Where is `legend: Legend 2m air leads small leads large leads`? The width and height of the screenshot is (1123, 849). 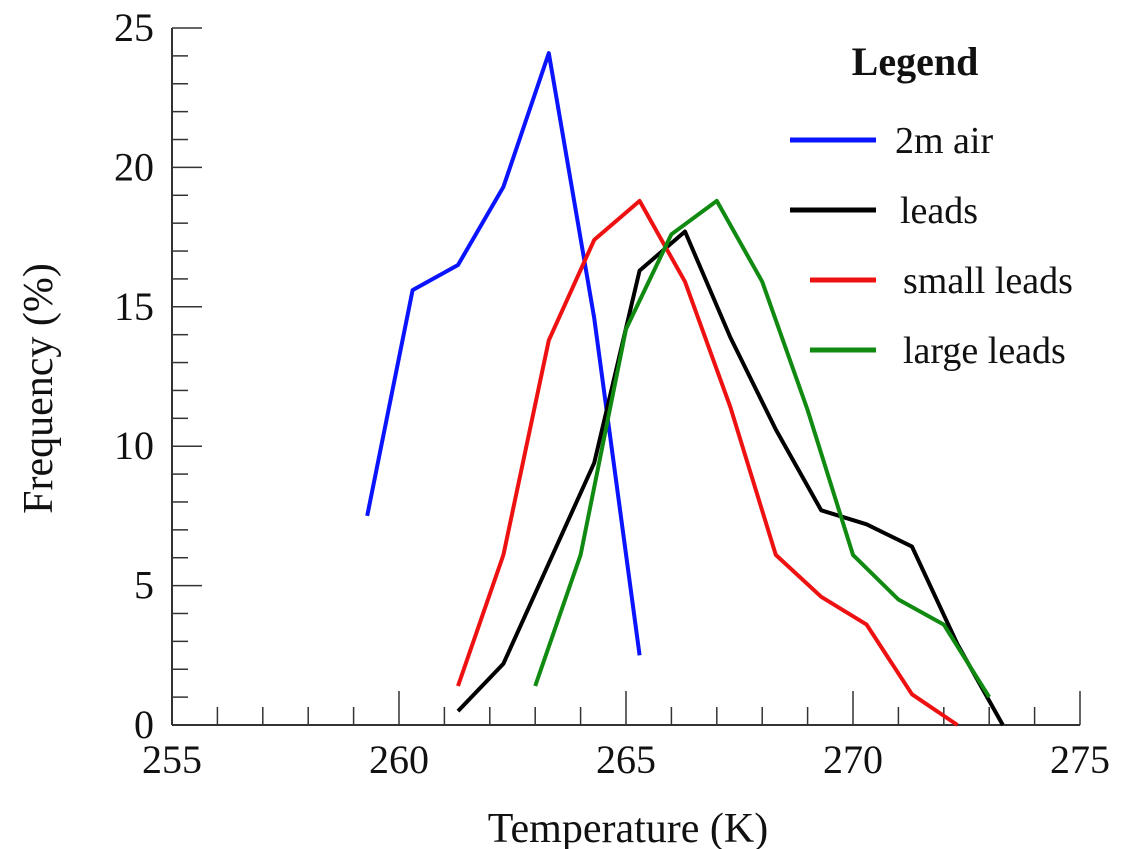
legend: Legend 2m air leads small leads large leads is located at coordinates (931, 205).